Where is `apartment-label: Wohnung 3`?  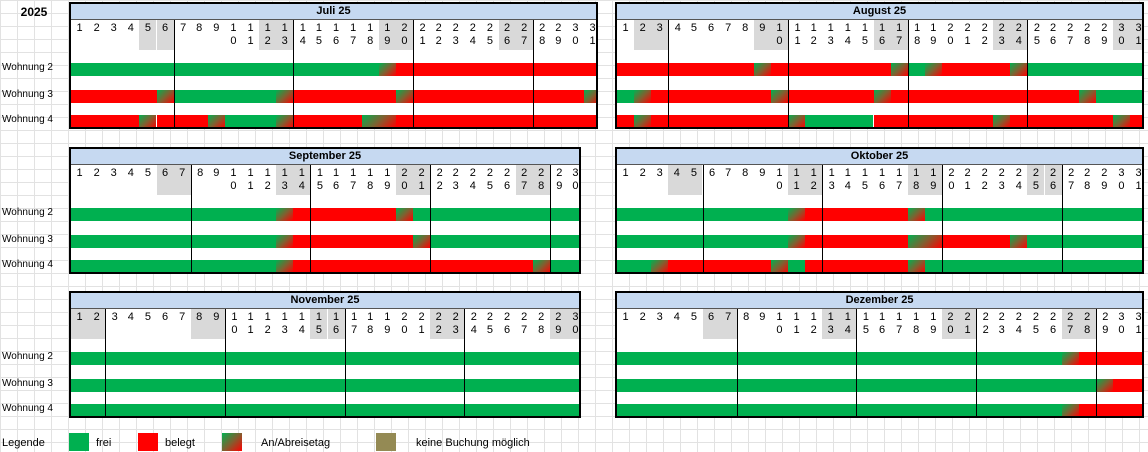
apartment-label: Wohnung 3 is located at coordinates (27, 239).